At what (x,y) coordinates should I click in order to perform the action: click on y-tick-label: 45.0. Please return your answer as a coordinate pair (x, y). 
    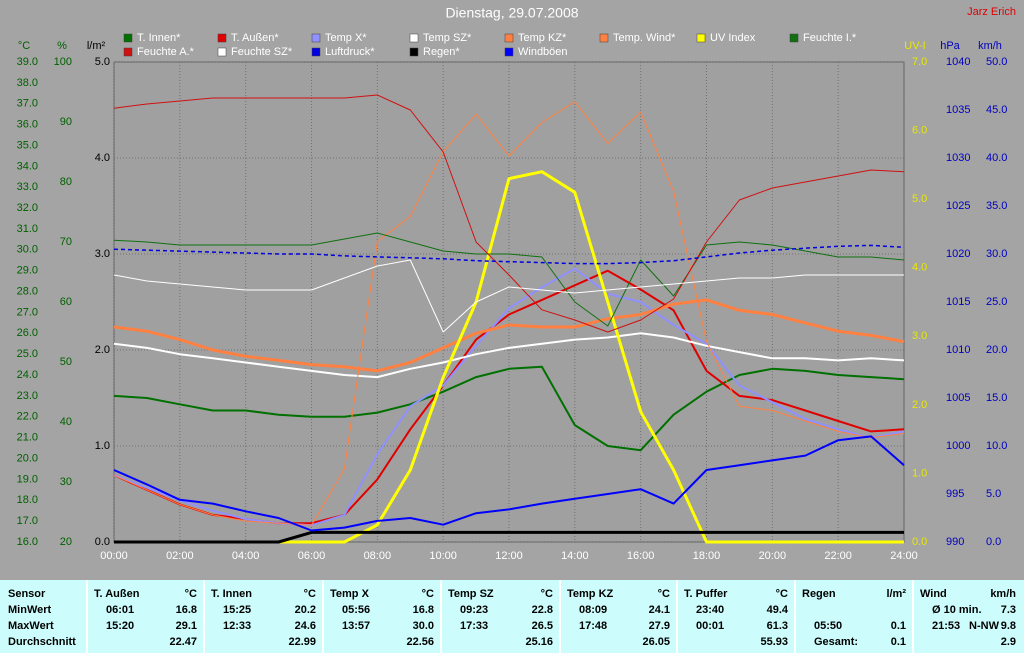
    Looking at the image, I should click on (996, 110).